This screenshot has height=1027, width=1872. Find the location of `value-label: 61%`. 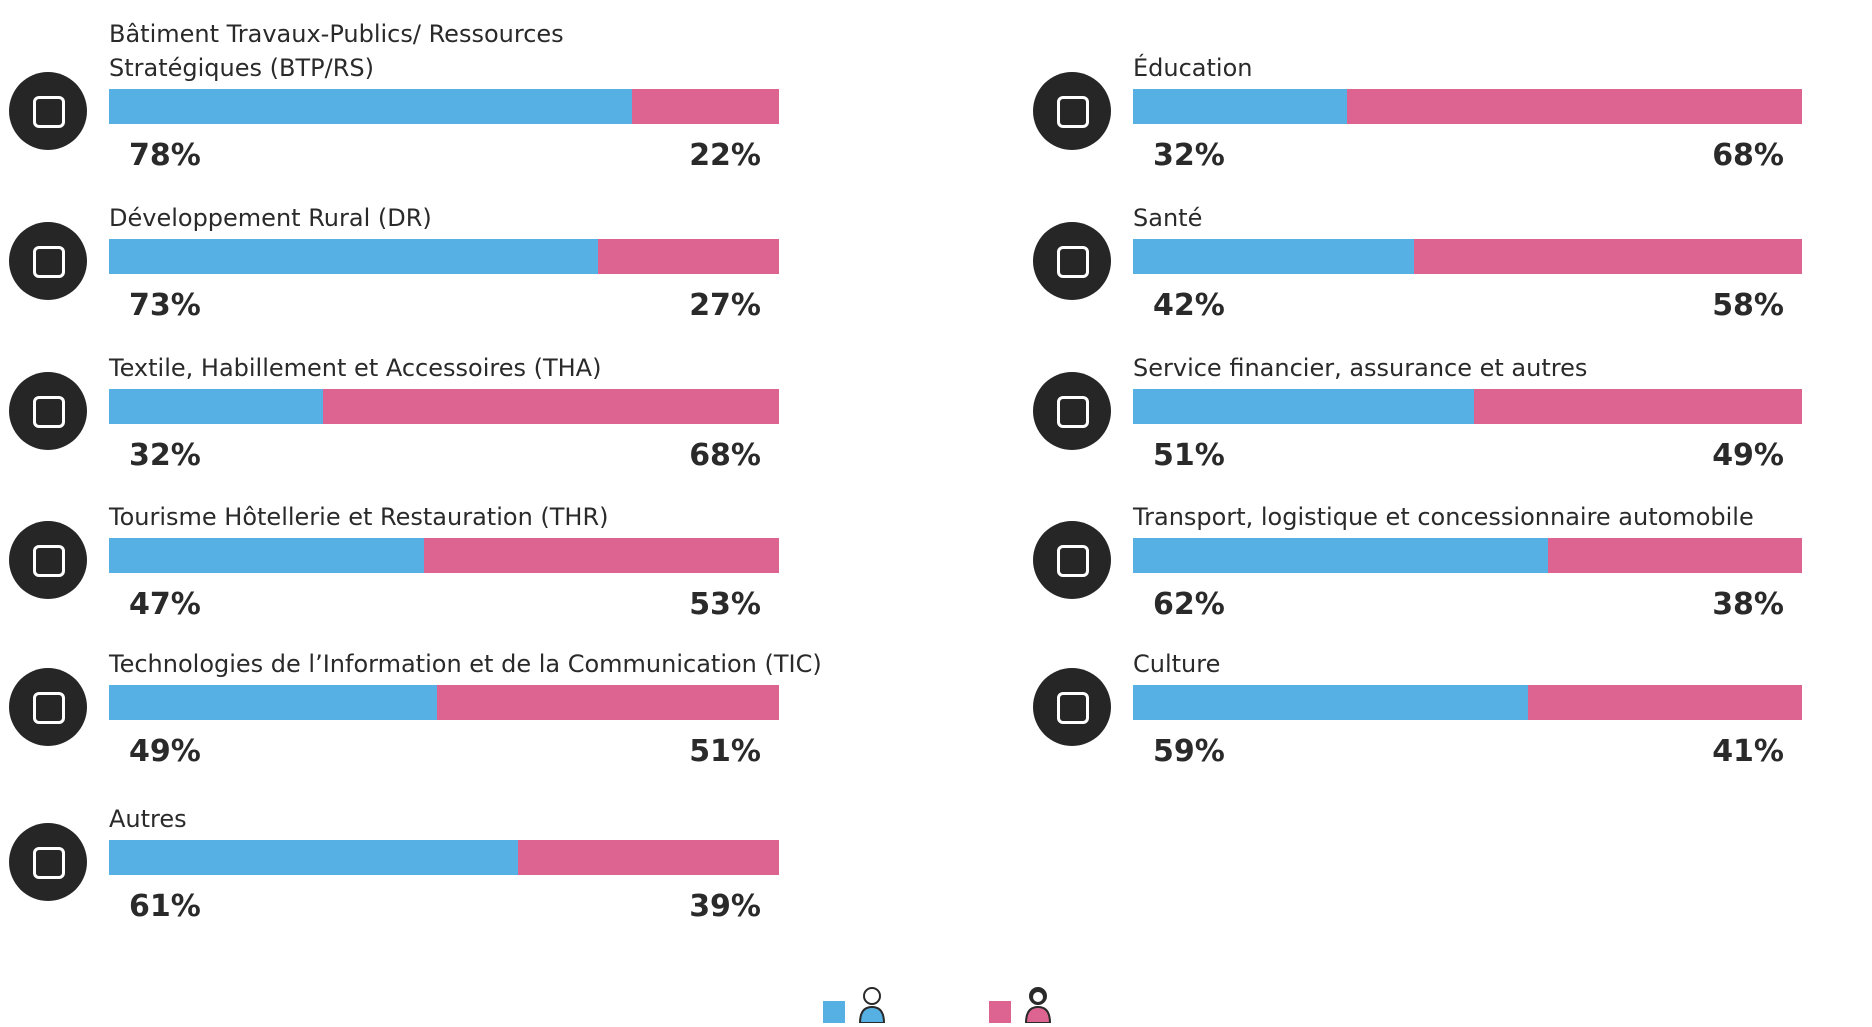

value-label: 61% is located at coordinates (165, 906).